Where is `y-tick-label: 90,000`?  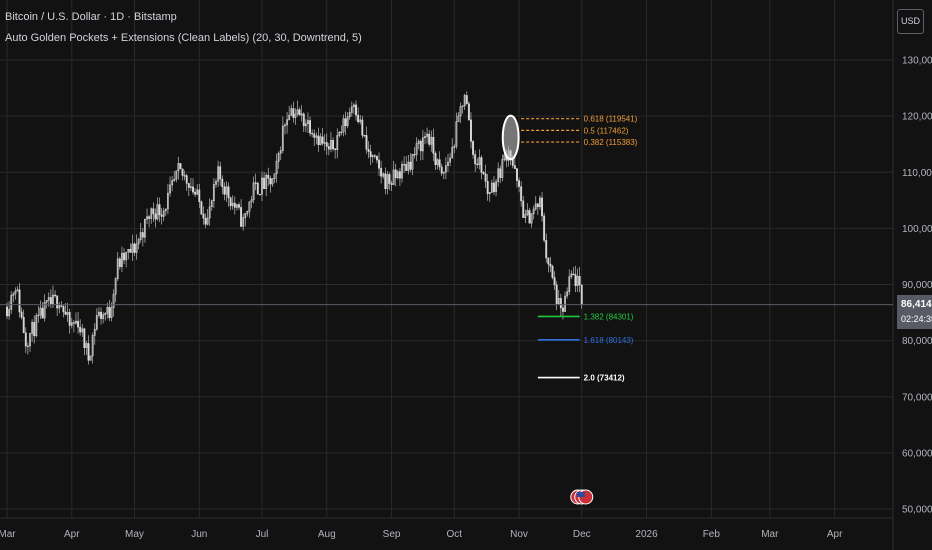
y-tick-label: 90,000 is located at coordinates (917, 285).